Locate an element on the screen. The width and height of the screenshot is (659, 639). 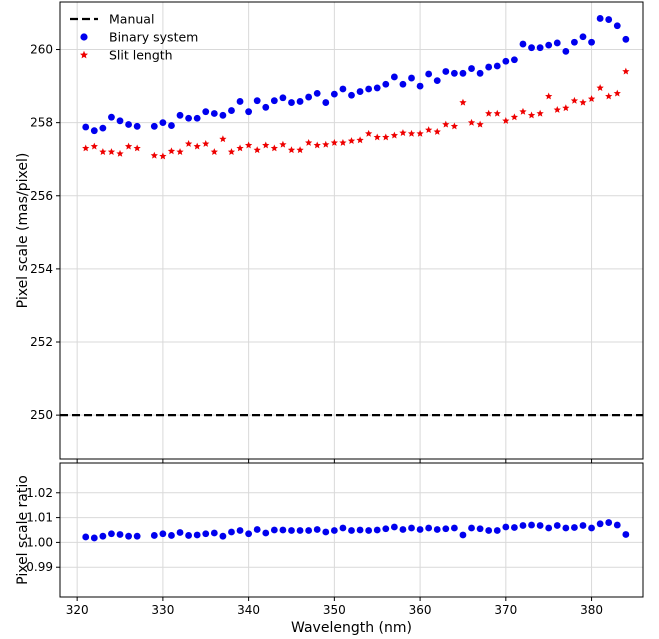
x-tick-label: 320 is located at coordinates (77, 610).